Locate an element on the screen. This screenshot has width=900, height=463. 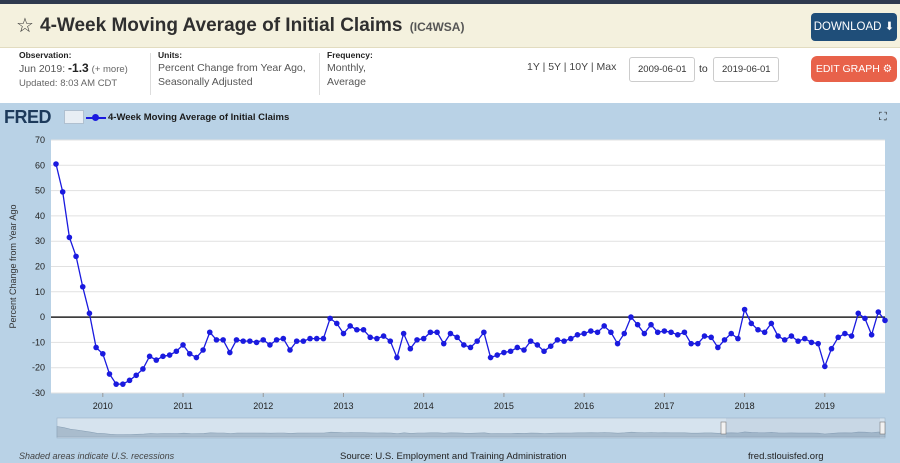
y-axis-label: Percent Change from Year Ago is located at coordinates (13, 266).